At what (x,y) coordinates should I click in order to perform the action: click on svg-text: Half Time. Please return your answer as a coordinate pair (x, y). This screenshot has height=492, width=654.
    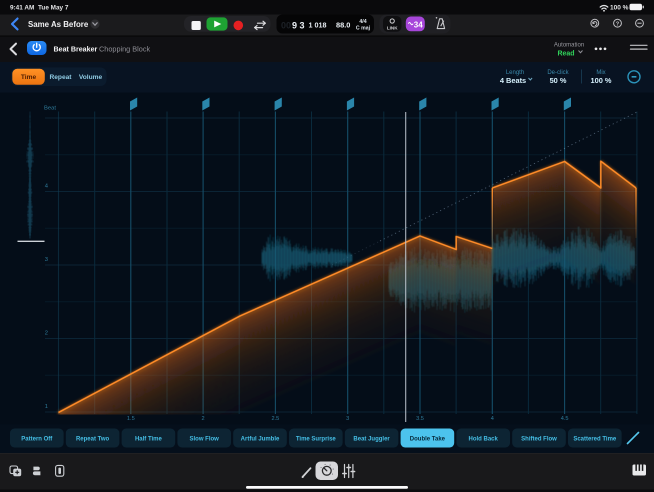
    Looking at the image, I should click on (149, 440).